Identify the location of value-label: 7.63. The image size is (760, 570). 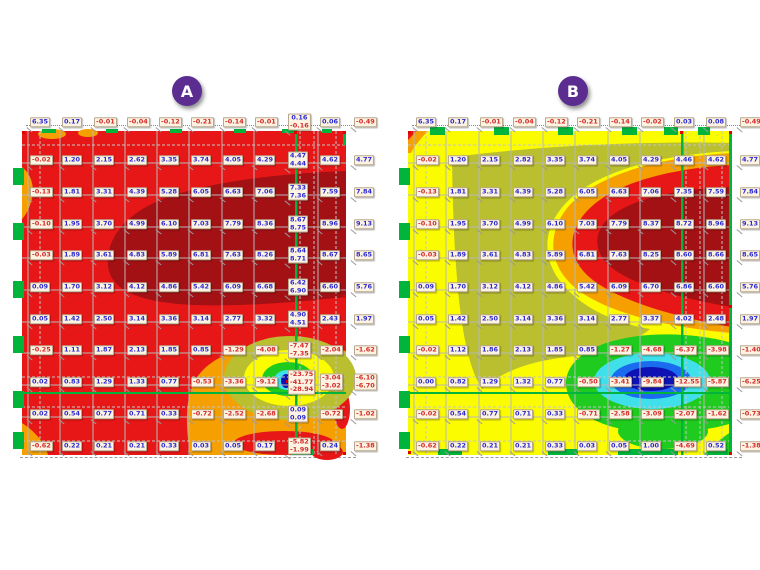
(233, 255).